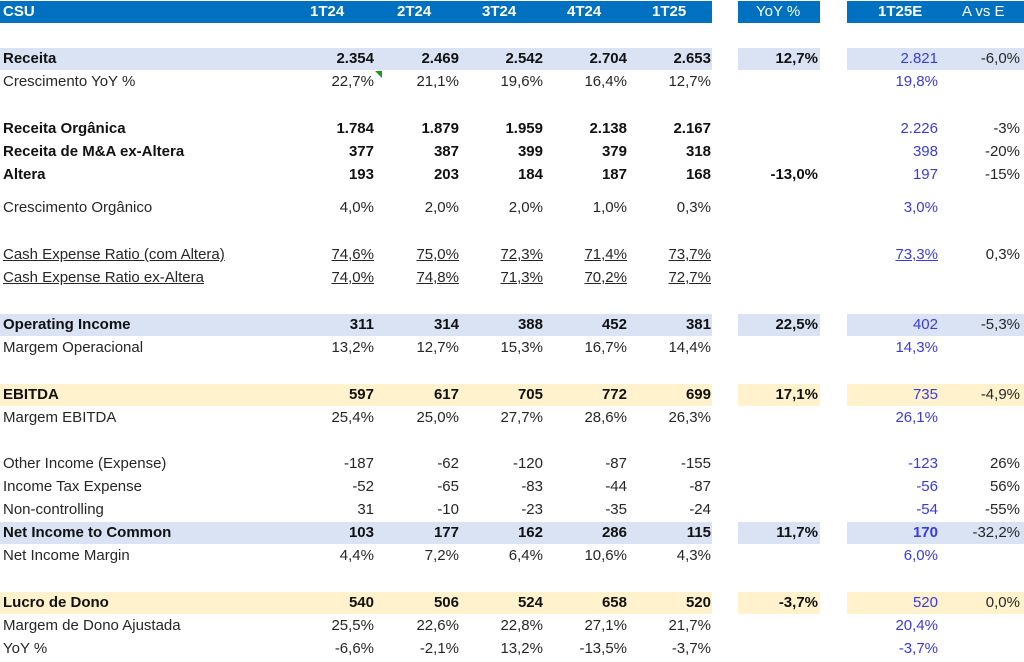  I want to click on row-label: Crescimento Orgânico, so click(78, 207).